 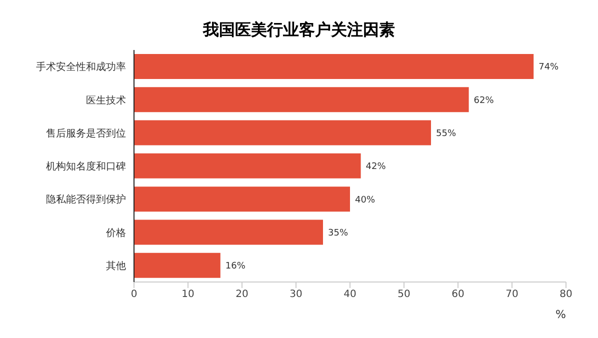 What do you see at coordinates (299, 30) in the screenshot?
I see `chart-title: 我国医美行业客户关注因素` at bounding box center [299, 30].